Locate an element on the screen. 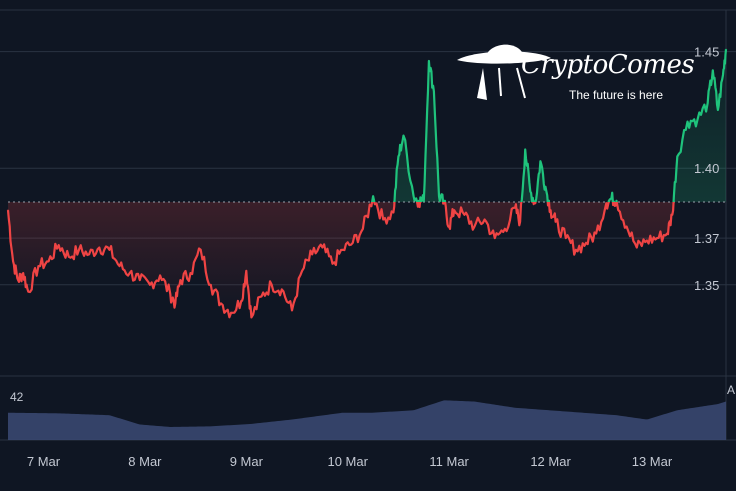  x-axis: 7 Mar 8 Mar 9 Mar 10 Mar 11 Mar 12 Mar 13 Mar is located at coordinates (350, 461).